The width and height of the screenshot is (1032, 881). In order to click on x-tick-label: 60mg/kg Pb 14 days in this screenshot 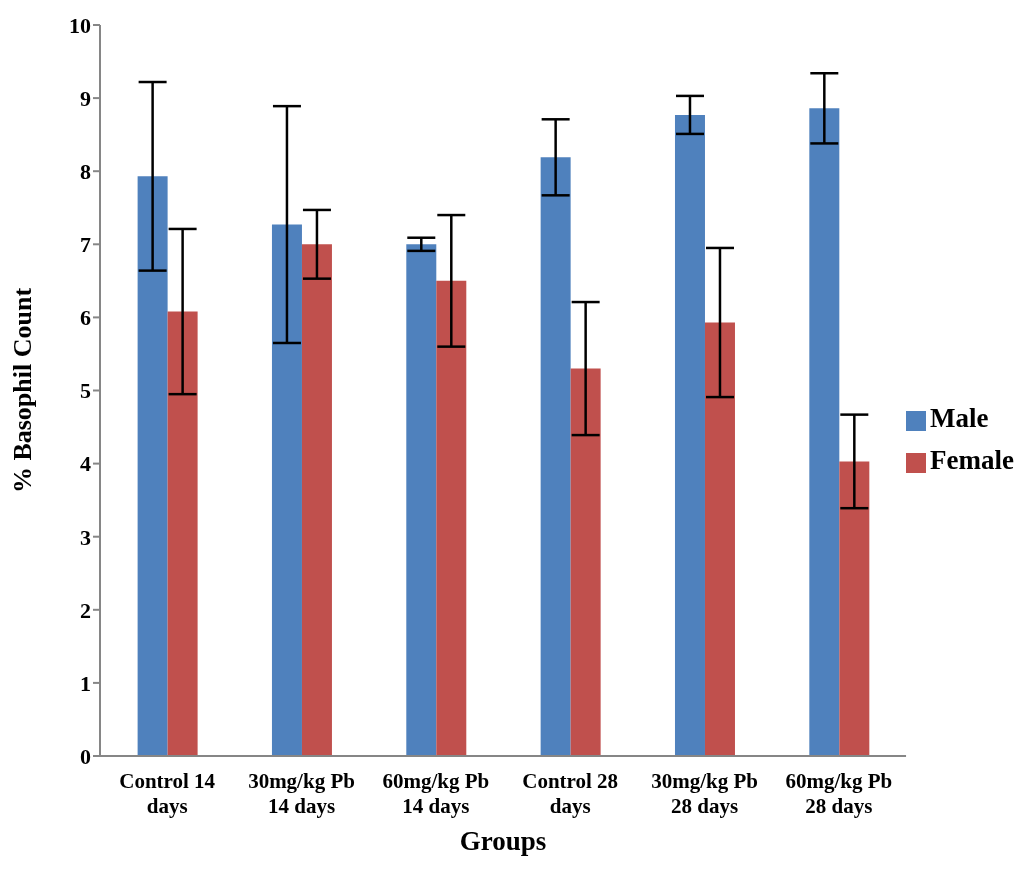, I will do `click(436, 793)`.